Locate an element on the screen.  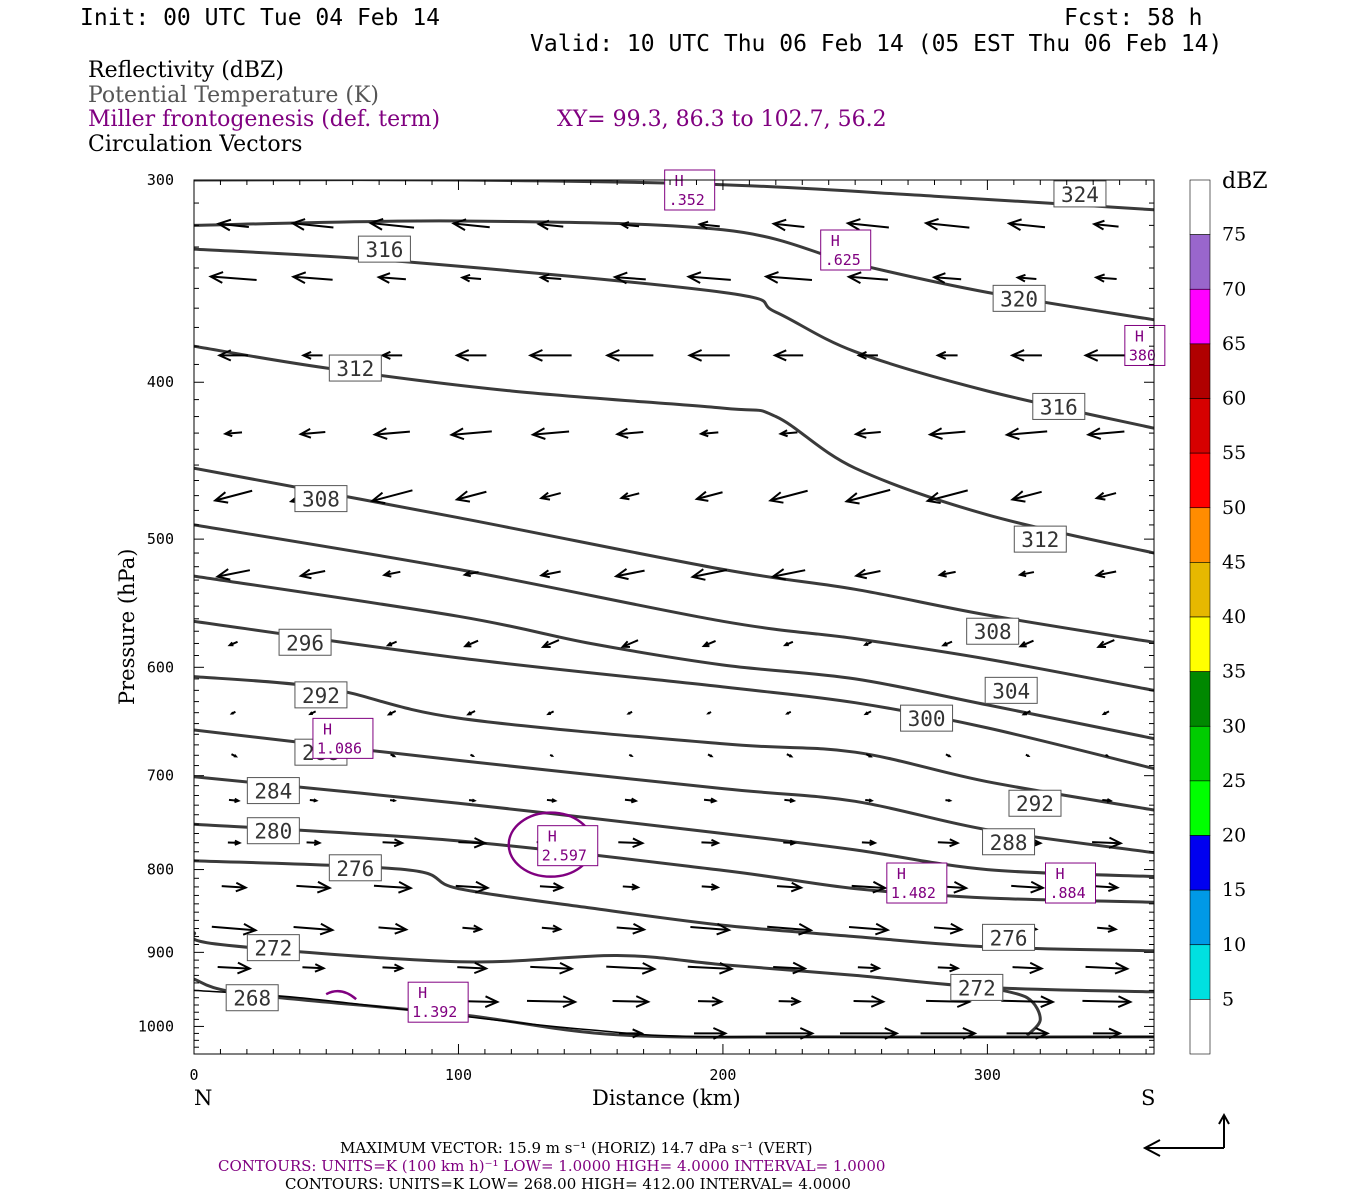
fronto-max-1.392: H1.392 is located at coordinates (438, 1002).